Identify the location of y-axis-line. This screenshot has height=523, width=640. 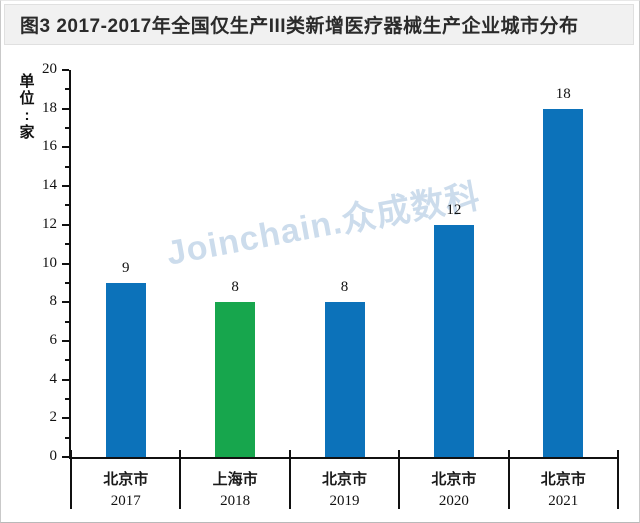
(70, 264).